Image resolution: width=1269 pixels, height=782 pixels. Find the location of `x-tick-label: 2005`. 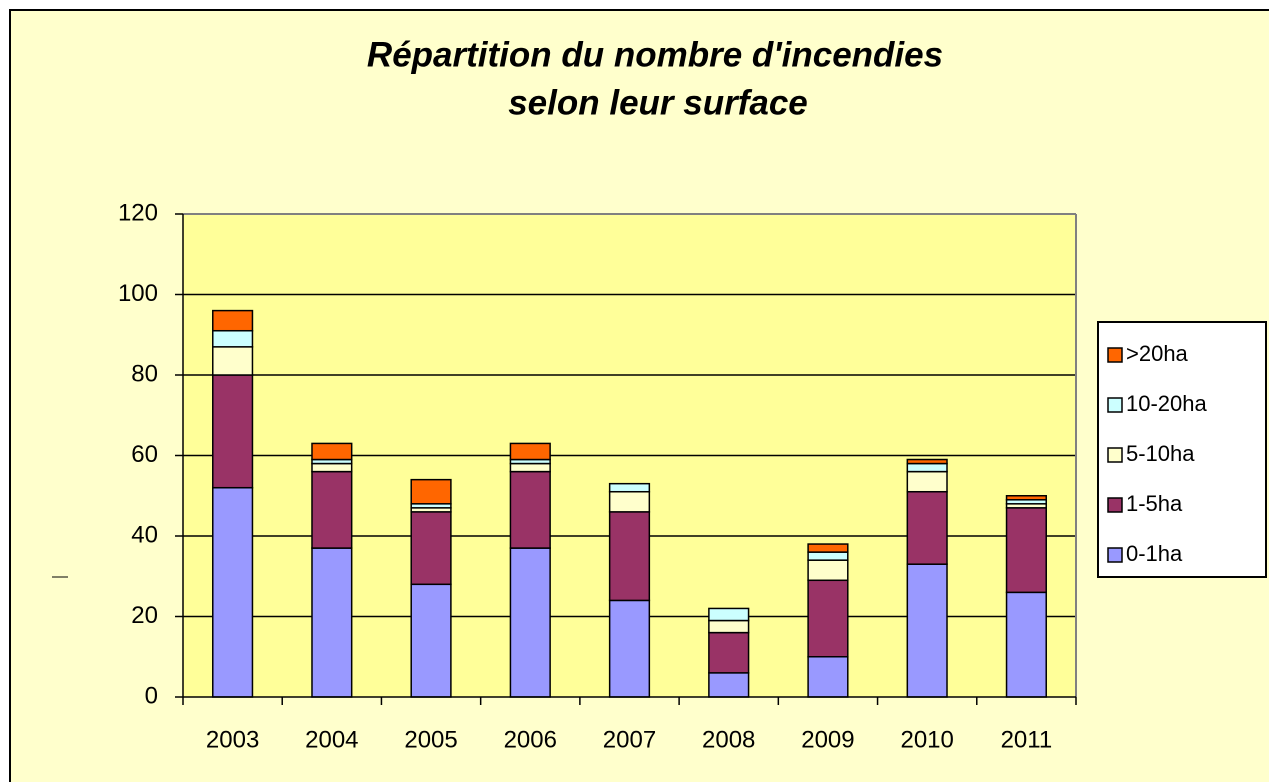

x-tick-label: 2005 is located at coordinates (430, 739).